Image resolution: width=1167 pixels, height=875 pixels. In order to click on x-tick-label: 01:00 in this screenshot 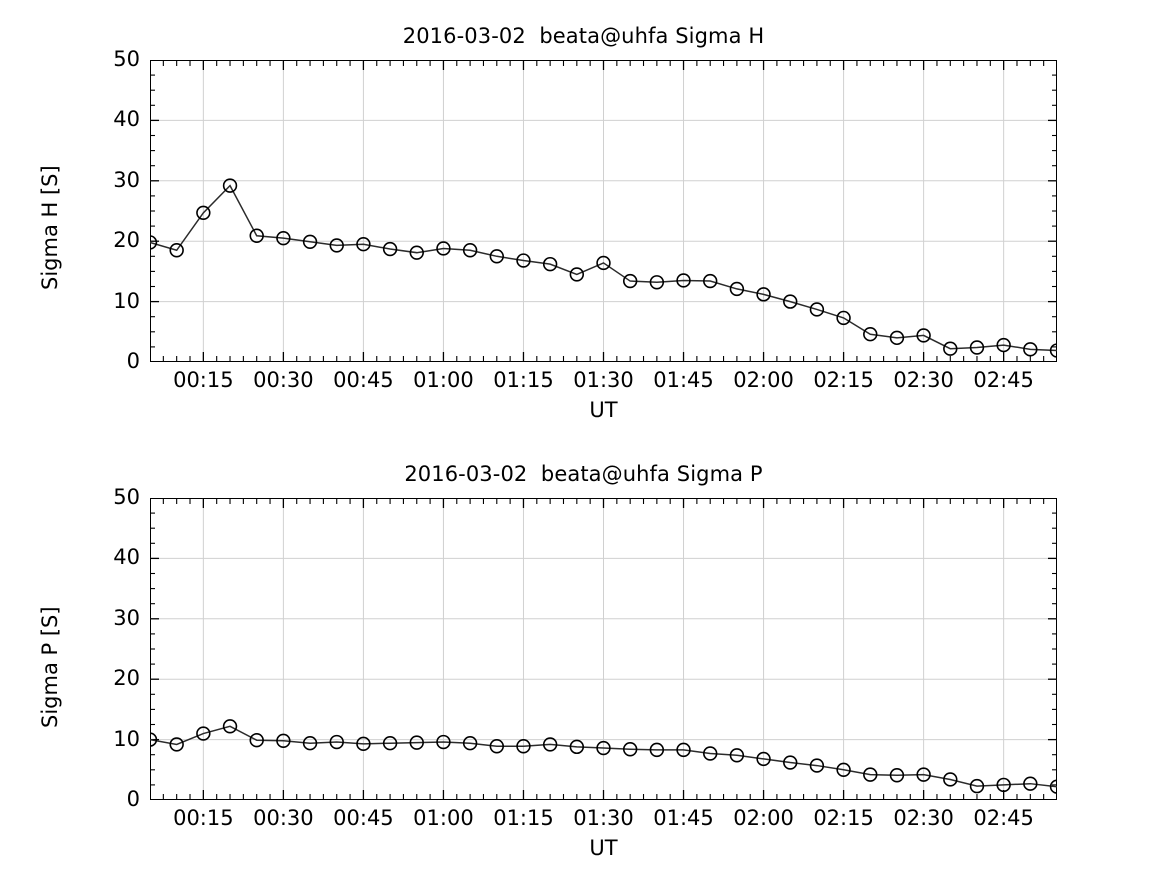, I will do `click(443, 818)`.